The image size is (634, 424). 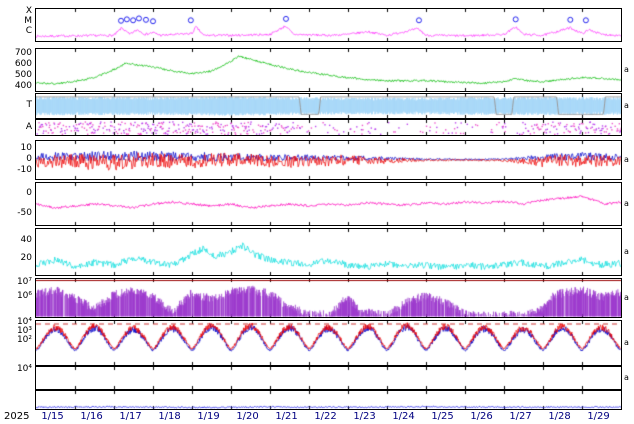 I want to click on panel-density-plot, so click(x=328, y=252).